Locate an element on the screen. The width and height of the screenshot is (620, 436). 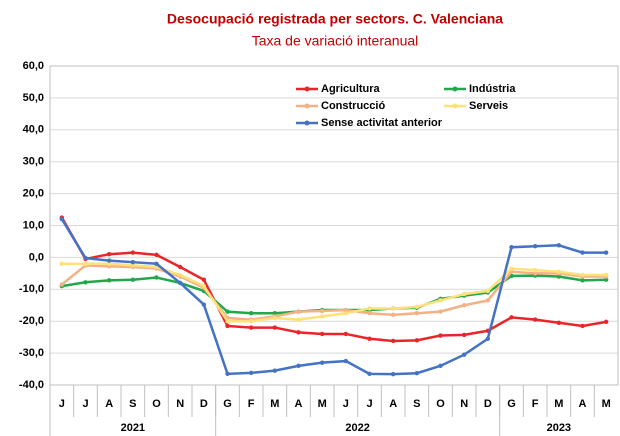
y-tick-label: 60,0 is located at coordinates (33, 66).